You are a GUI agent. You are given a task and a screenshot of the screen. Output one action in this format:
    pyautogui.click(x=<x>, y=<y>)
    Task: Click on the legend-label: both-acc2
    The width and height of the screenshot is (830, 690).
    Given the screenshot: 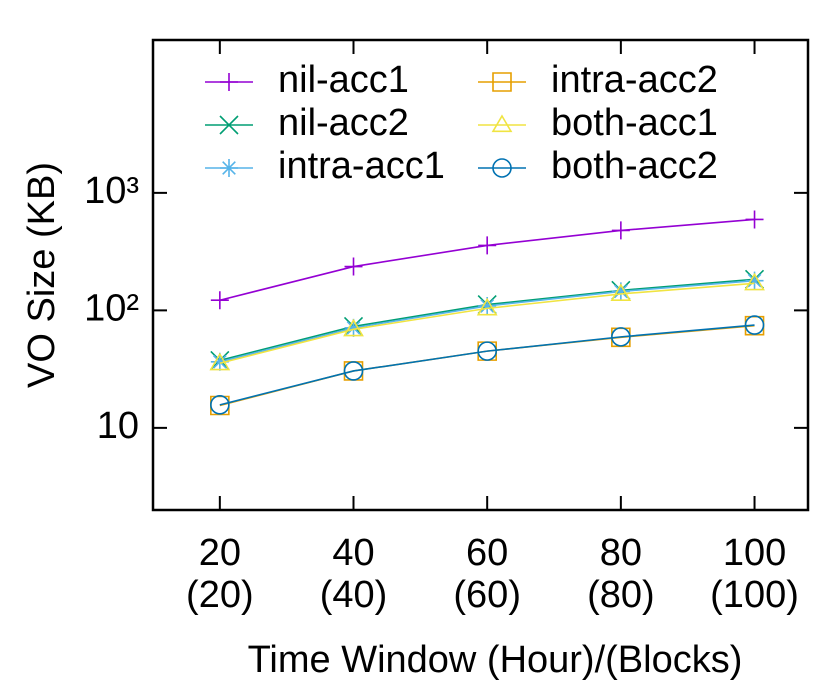 What is the action you would take?
    pyautogui.click(x=634, y=166)
    